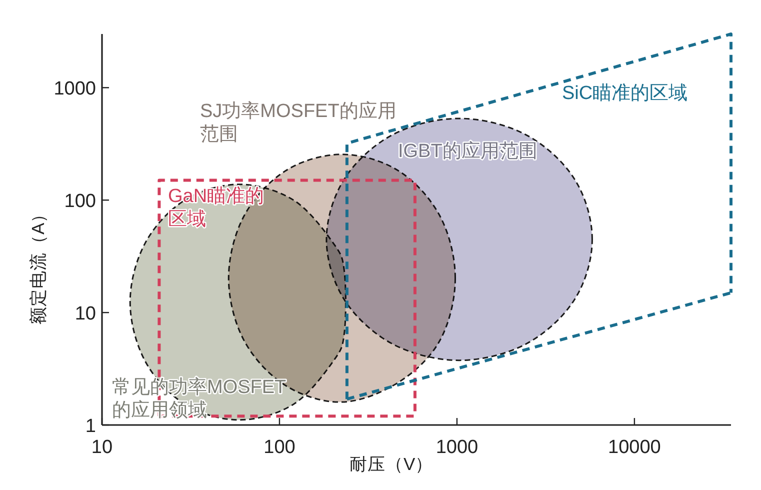 The width and height of the screenshot is (761, 490). What do you see at coordinates (392, 464) in the screenshot?
I see `xlabel: 耐压（V）` at bounding box center [392, 464].